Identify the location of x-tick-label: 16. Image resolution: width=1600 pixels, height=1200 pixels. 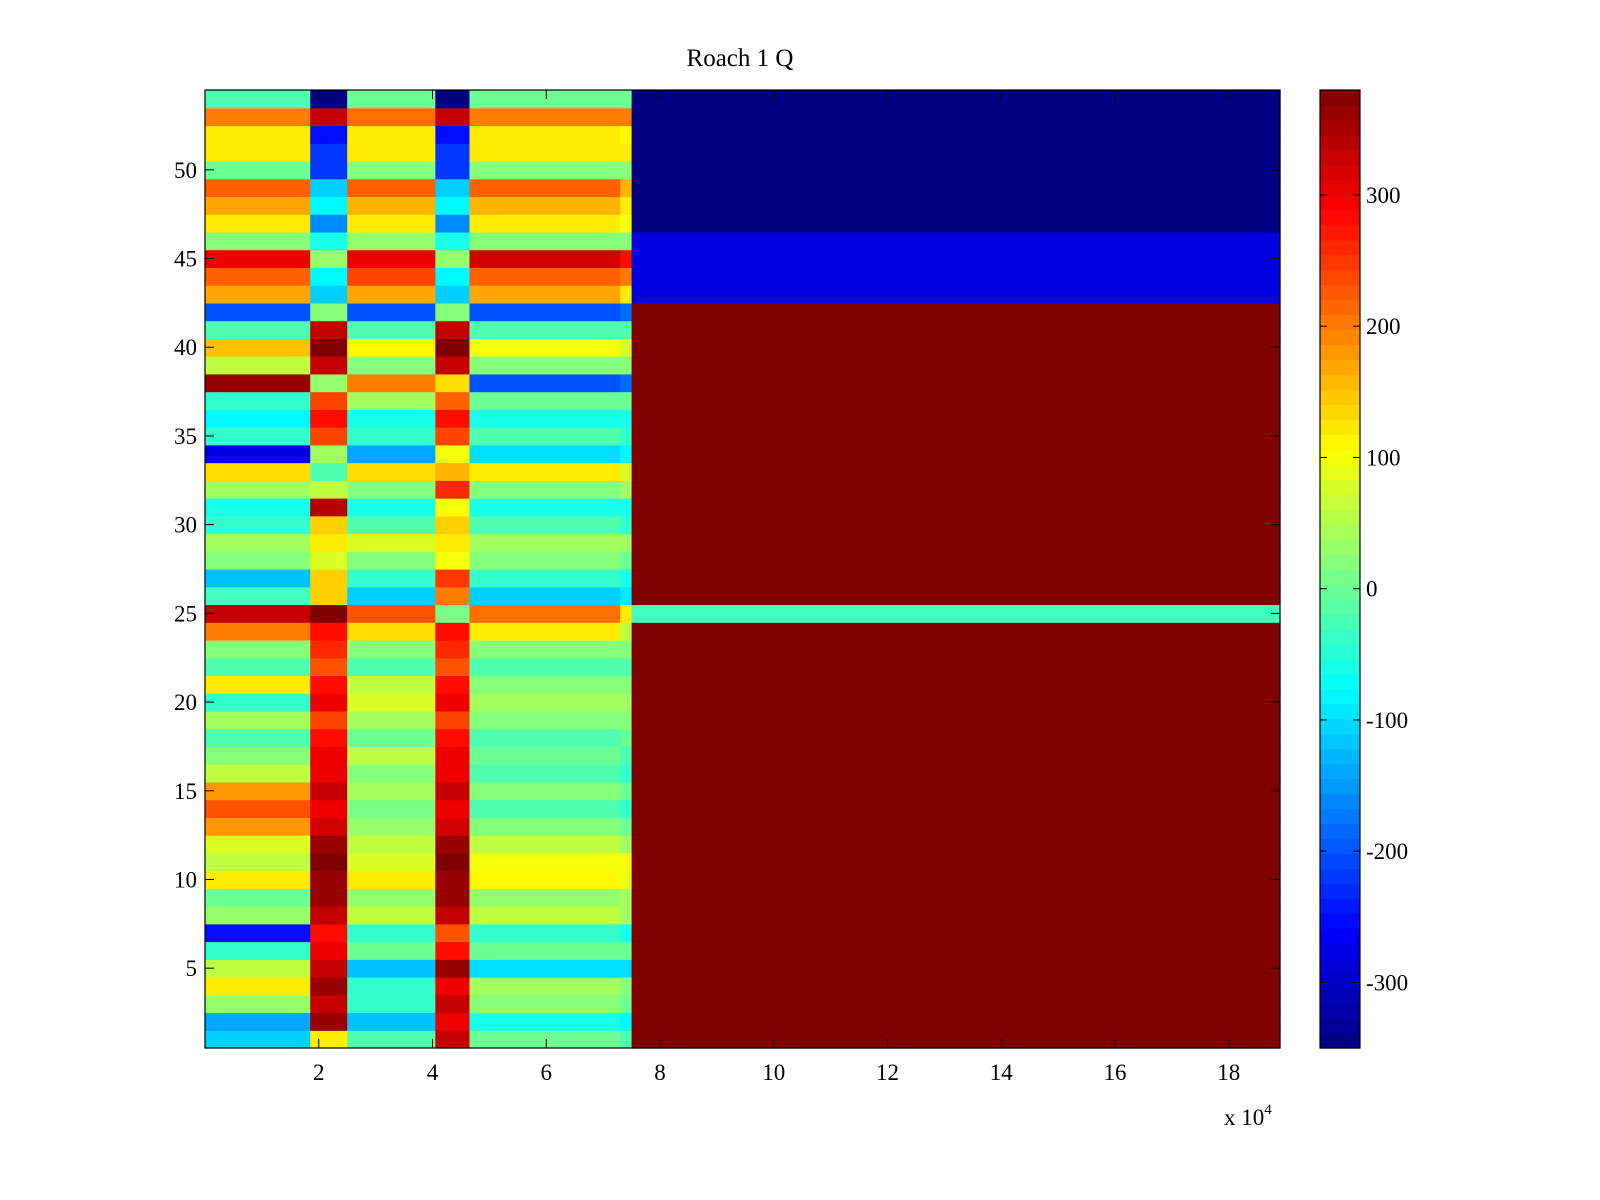
(1115, 1072).